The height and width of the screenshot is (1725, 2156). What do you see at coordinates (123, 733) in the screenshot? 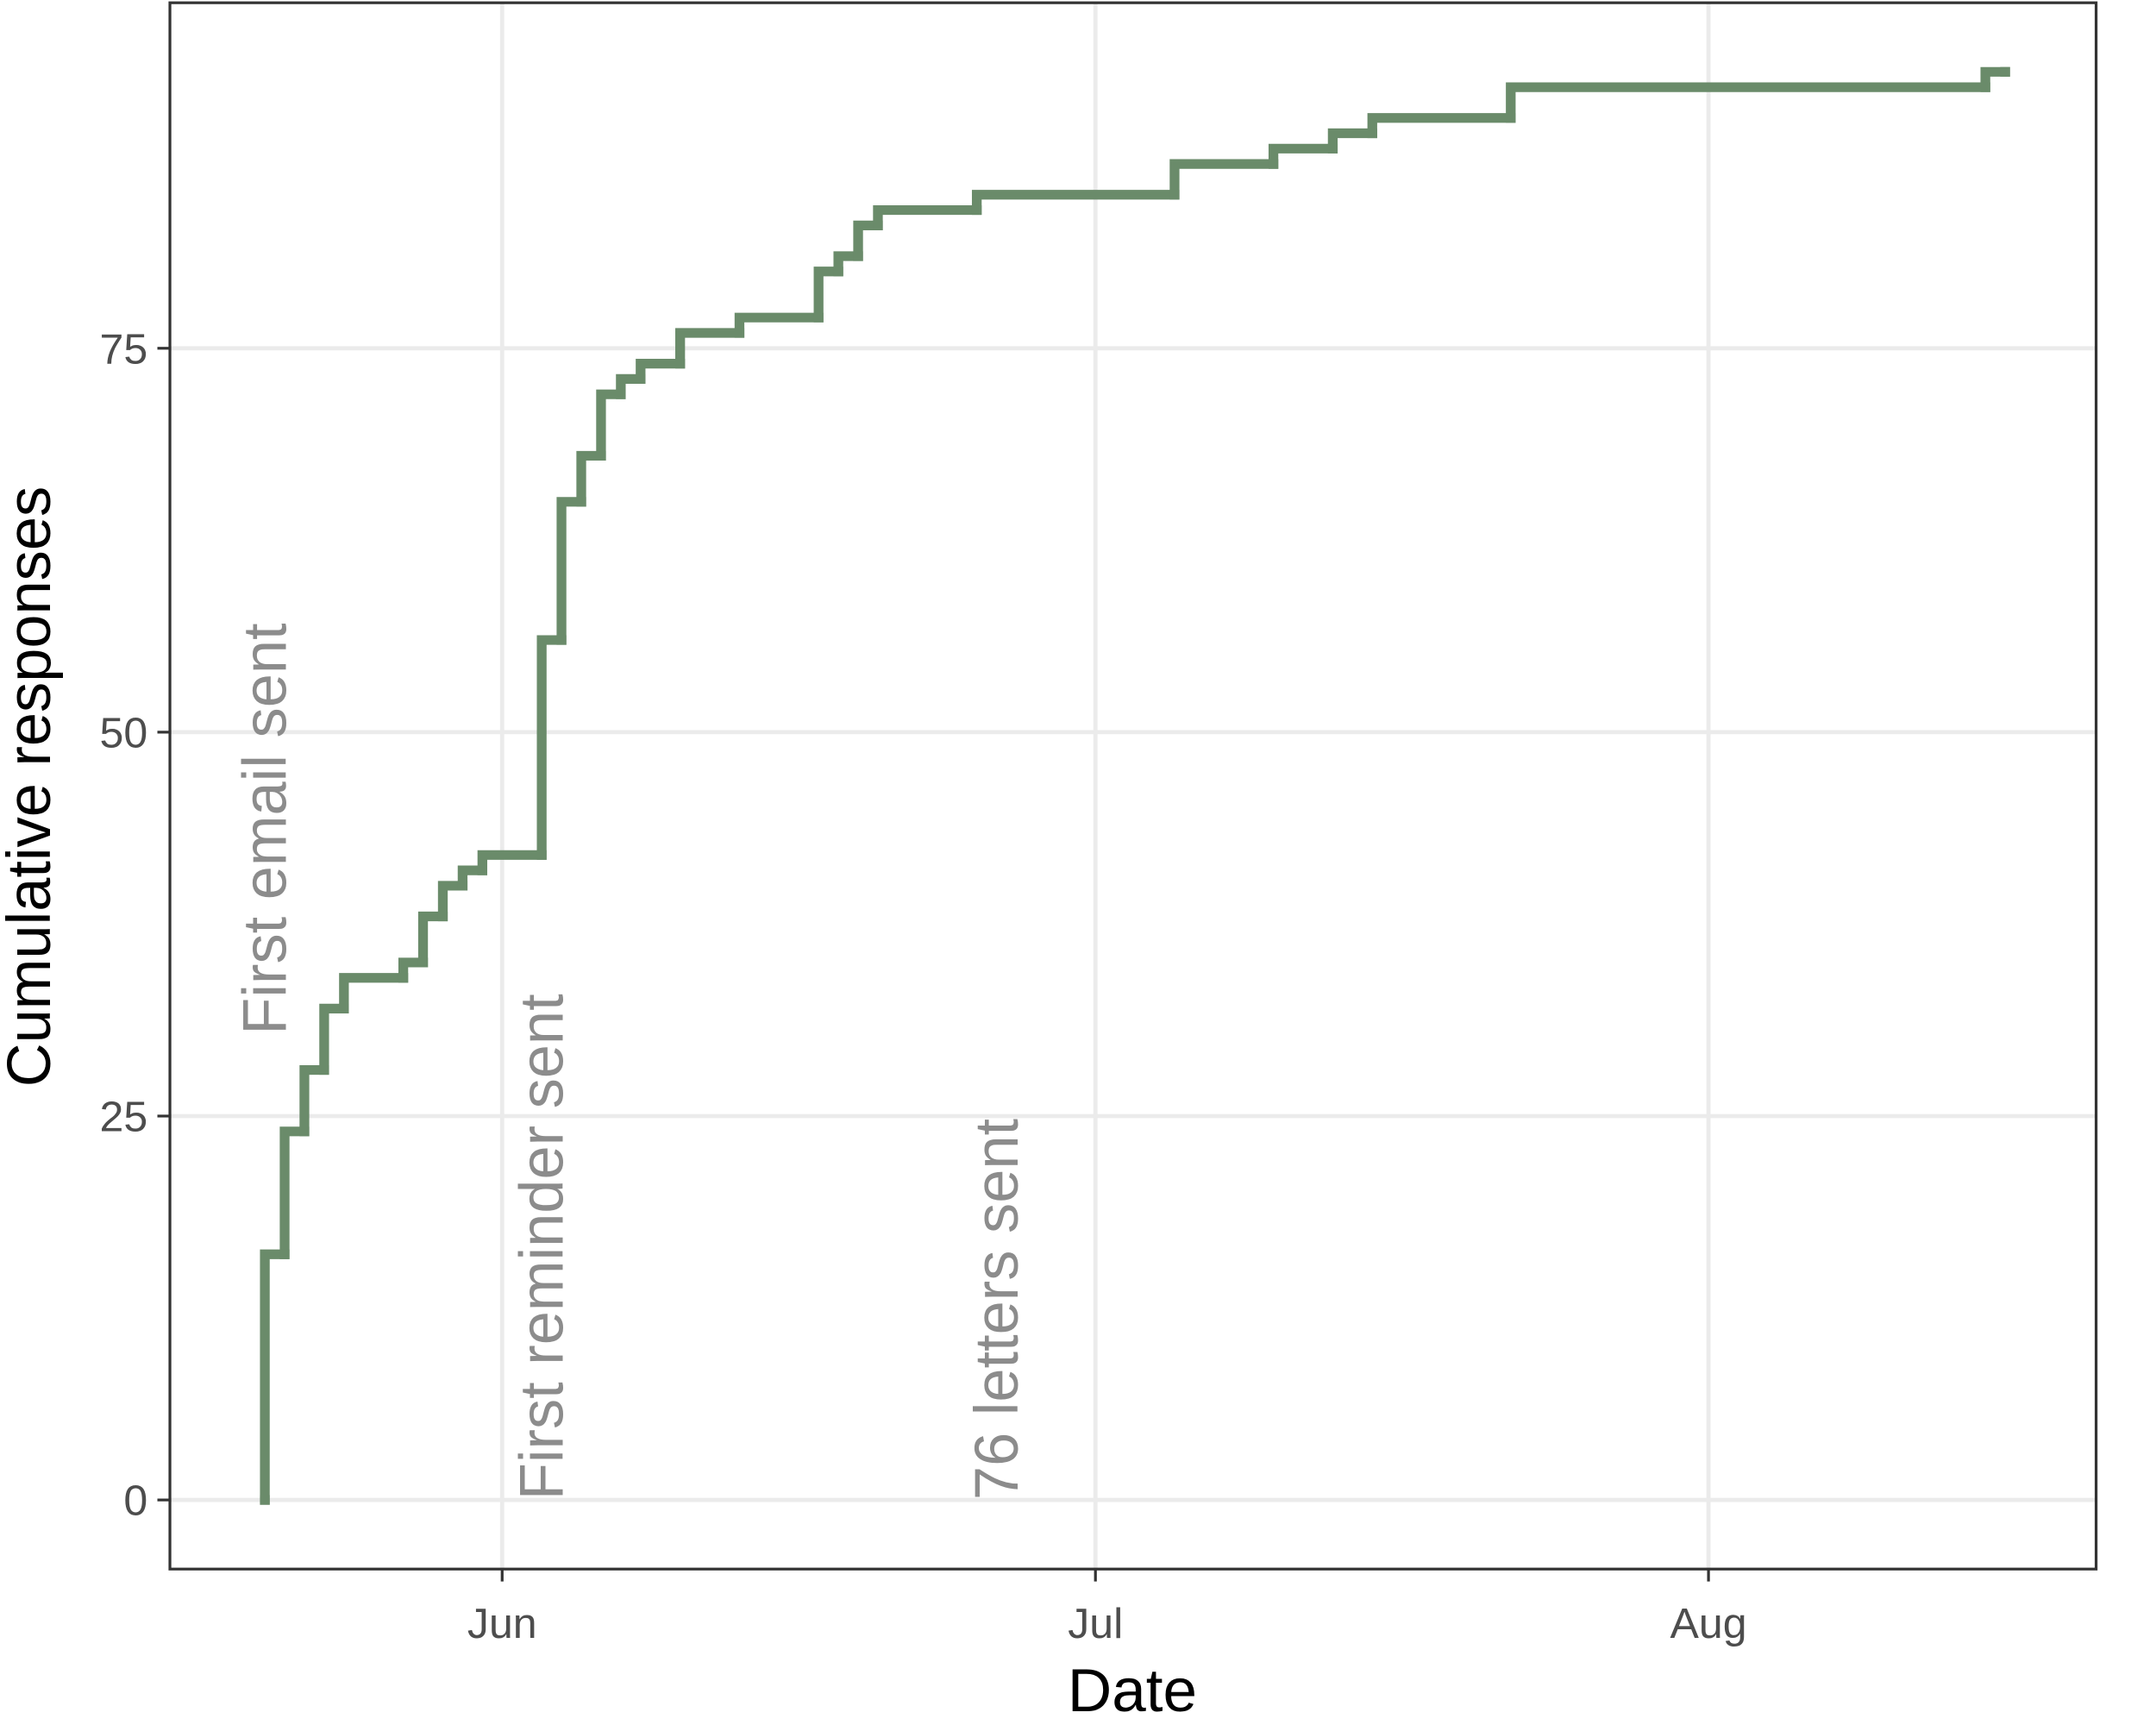
I see `y-tick-label: 50` at bounding box center [123, 733].